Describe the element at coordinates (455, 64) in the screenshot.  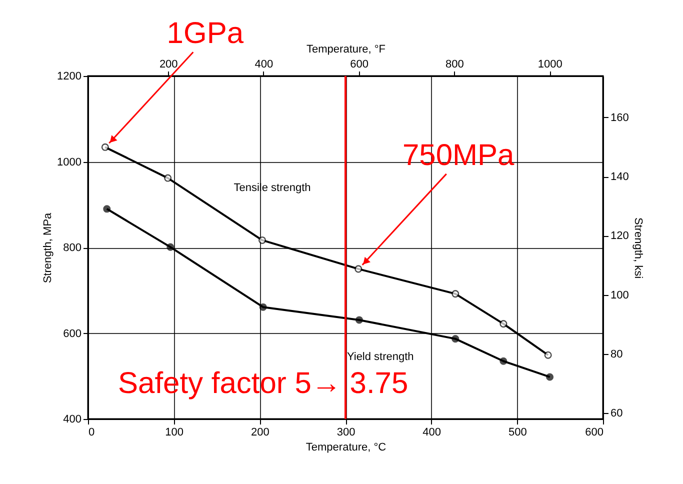
I see `x2-tick-label: 800` at that location.